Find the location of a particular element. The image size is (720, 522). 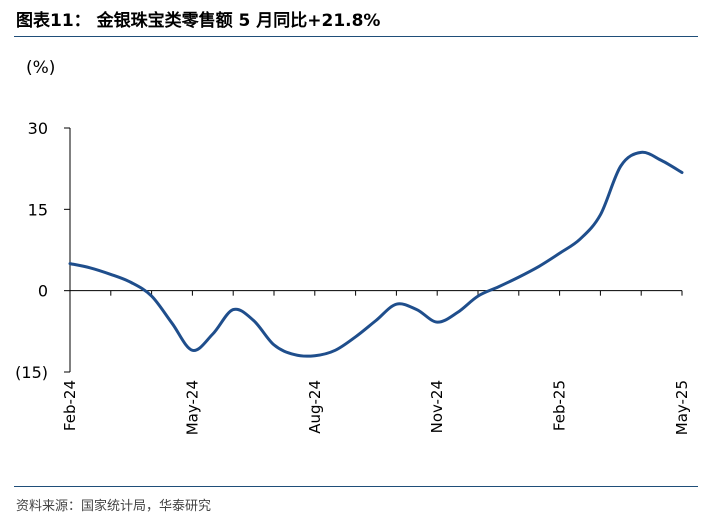

x-tick-label: Aug-24 is located at coordinates (315, 407).